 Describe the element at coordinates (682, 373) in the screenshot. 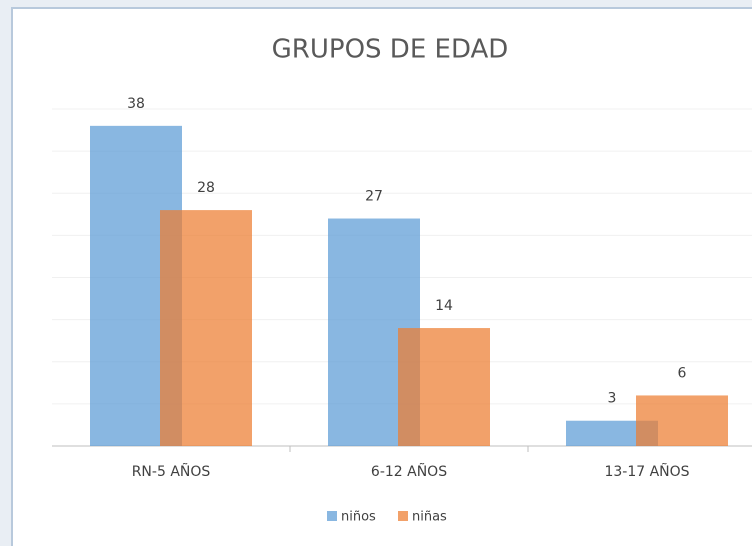

I see `data-label: 6` at that location.